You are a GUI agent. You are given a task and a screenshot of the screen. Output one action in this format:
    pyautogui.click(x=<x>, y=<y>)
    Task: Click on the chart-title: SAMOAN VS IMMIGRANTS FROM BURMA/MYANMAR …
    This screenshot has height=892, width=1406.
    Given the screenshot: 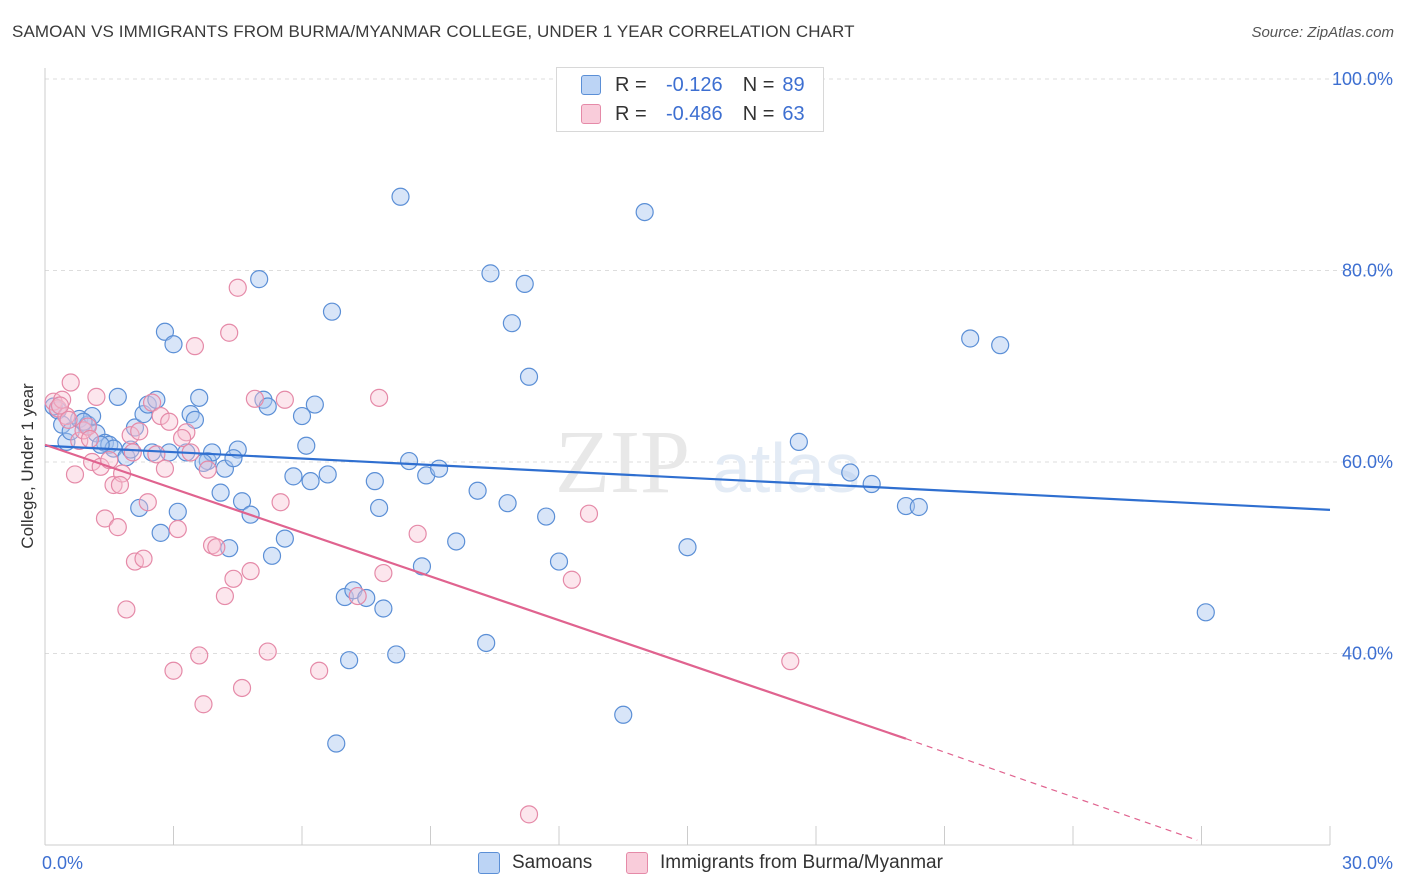 What is the action you would take?
    pyautogui.click(x=433, y=31)
    